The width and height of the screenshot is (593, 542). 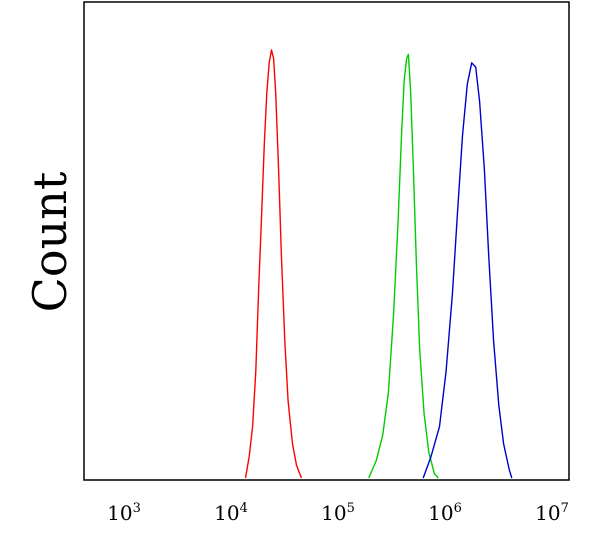 I want to click on x-tick-label-4: 106, so click(x=445, y=513).